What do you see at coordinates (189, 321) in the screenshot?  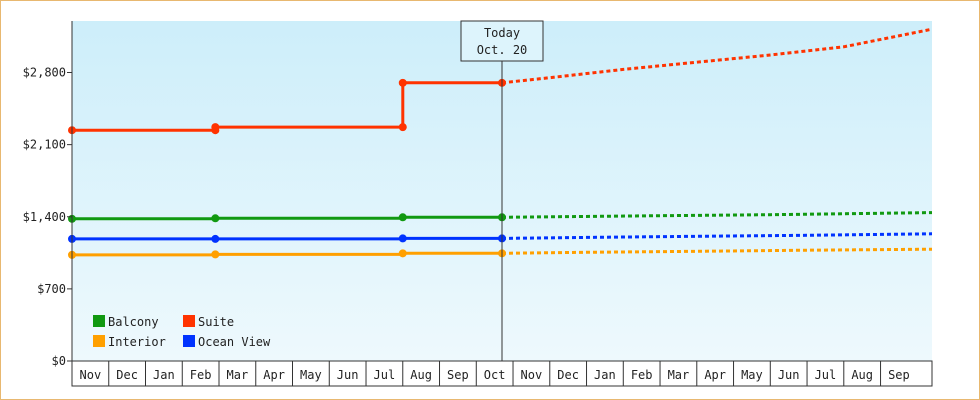 I see `legend-swatch-suite` at bounding box center [189, 321].